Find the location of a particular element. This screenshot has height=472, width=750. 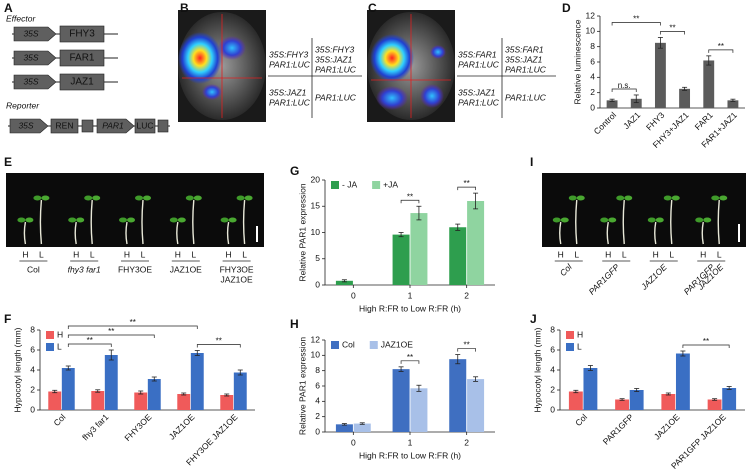

effector-row: 35S FHY3 is located at coordinates (65, 34).